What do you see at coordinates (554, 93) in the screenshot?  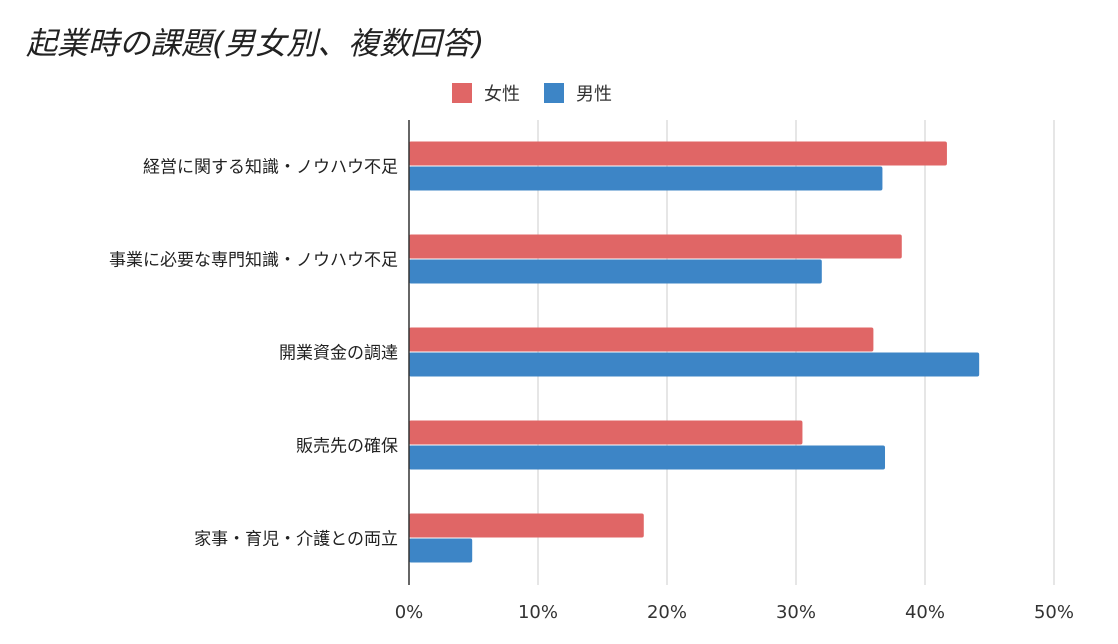 I see `legend-swatch-male` at bounding box center [554, 93].